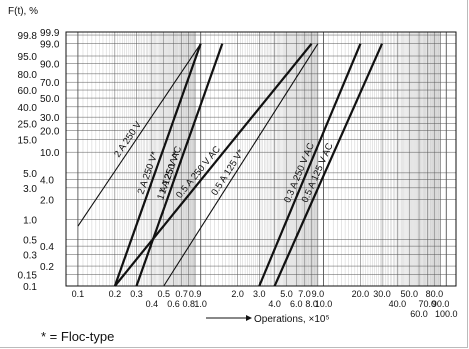 Image resolution: width=469 pixels, height=349 pixels. Describe the element at coordinates (189, 304) in the screenshot. I see `x-tick-label: 0.8` at that location.